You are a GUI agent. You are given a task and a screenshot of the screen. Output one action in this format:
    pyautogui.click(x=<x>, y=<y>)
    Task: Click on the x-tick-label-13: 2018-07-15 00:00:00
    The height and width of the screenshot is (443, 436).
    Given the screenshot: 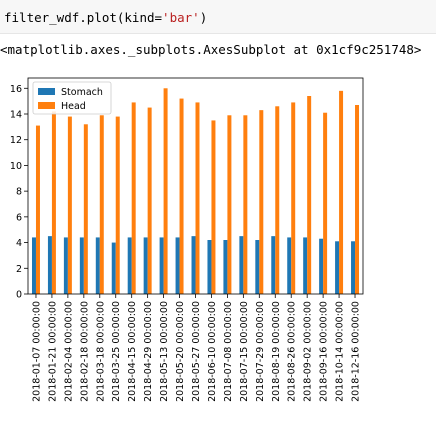 What is the action you would take?
    pyautogui.click(x=244, y=351)
    